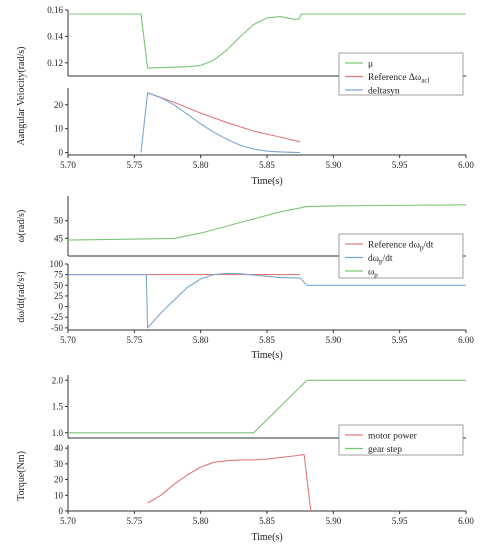  I want to click on y-tick-label: 100, so click(57, 264).